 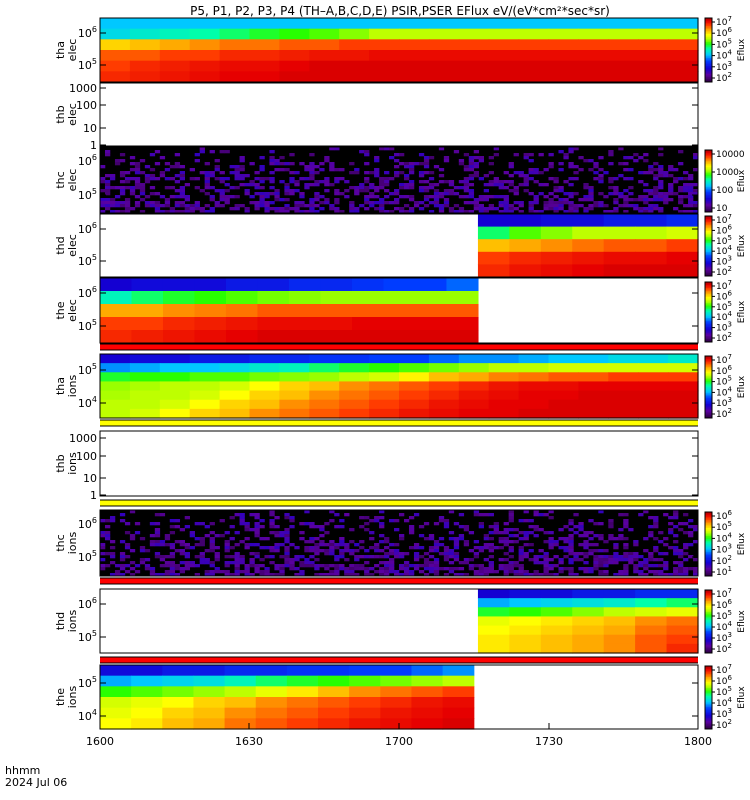 I want to click on y-axis-label: ions, so click(x=72, y=542).